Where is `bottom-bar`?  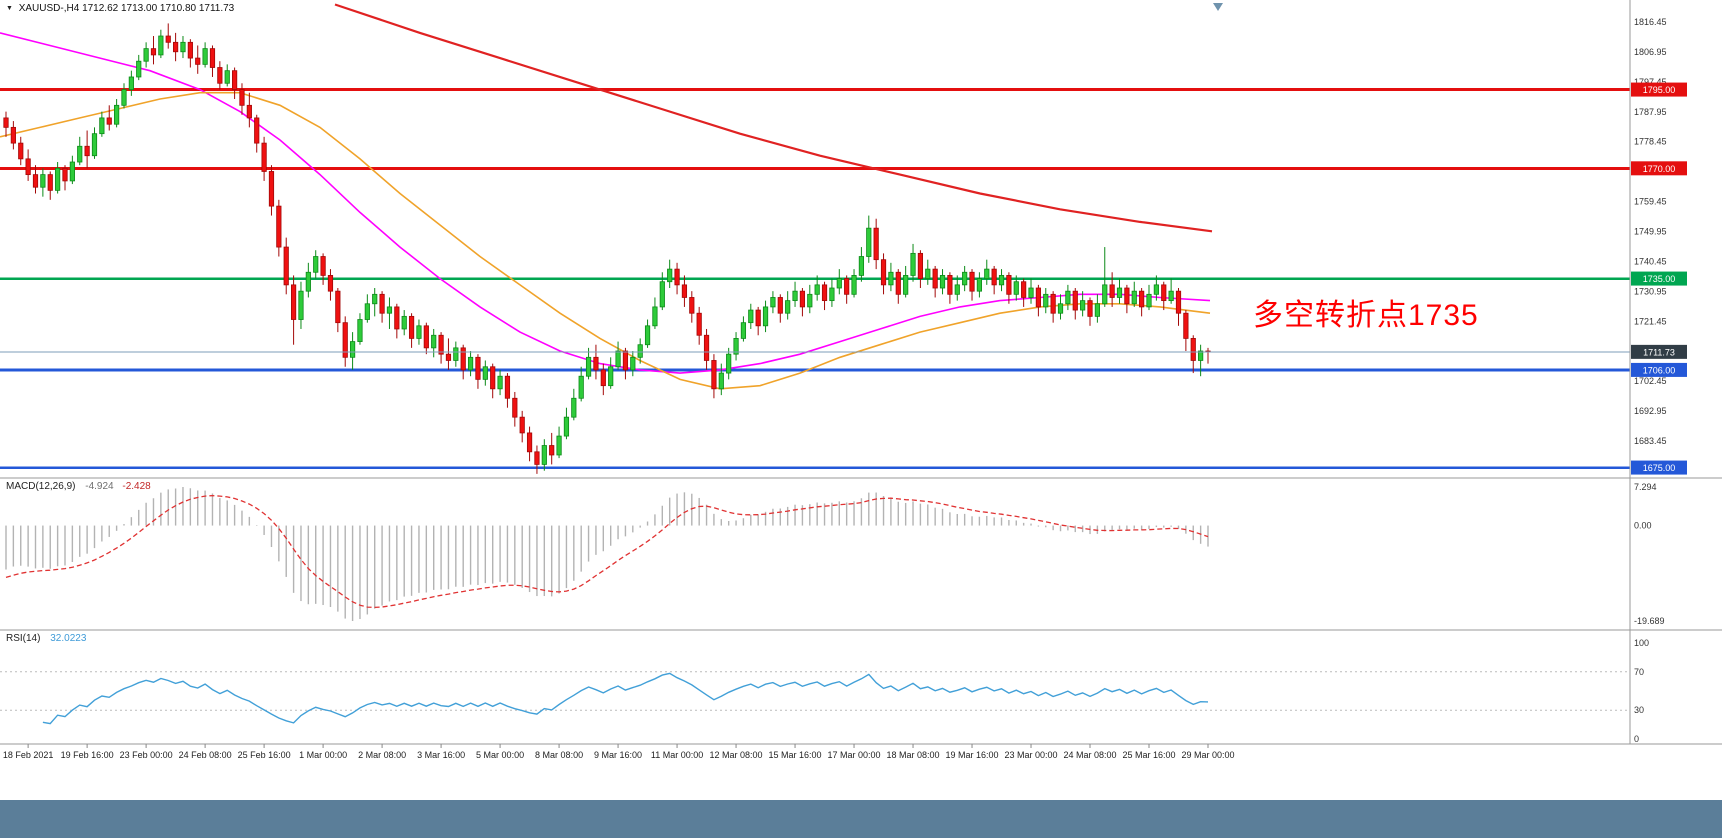 bottom-bar is located at coordinates (861, 819).